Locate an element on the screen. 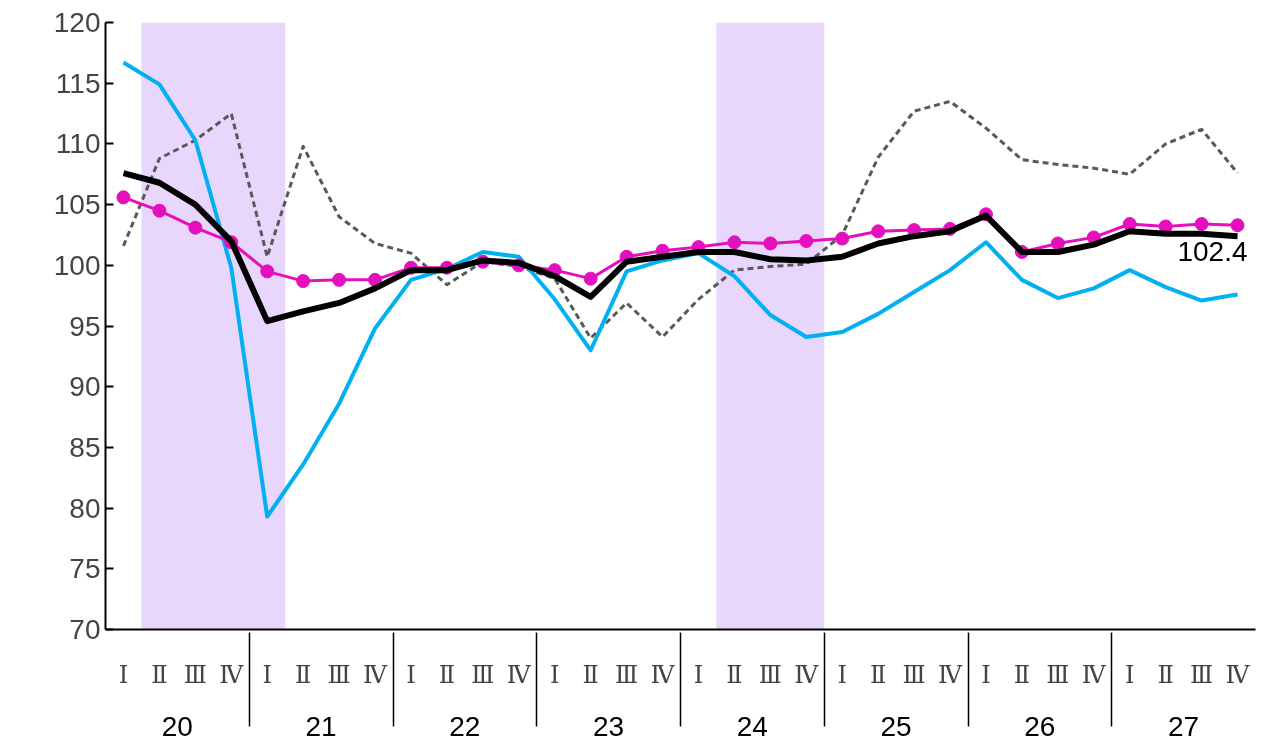 This screenshot has height=738, width=1285. text: 25 is located at coordinates (896, 724).